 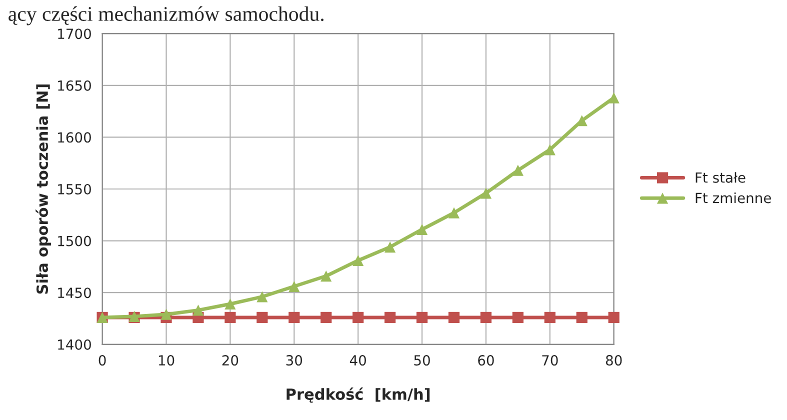 I want to click on legend-label: Ft zmienne, so click(x=733, y=198).